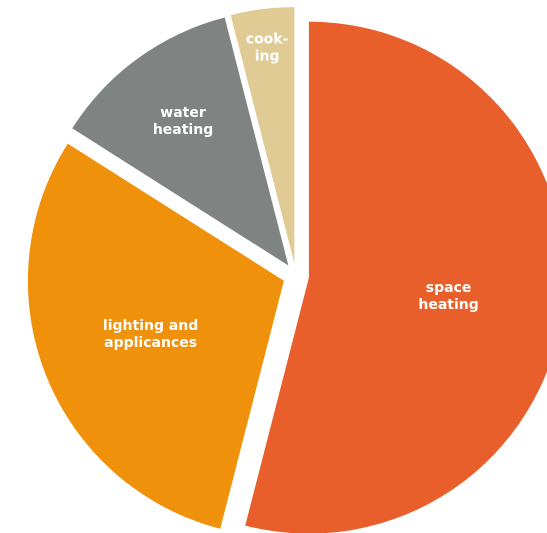  I want to click on pie-slice-label-2: water heating, so click(183, 121).